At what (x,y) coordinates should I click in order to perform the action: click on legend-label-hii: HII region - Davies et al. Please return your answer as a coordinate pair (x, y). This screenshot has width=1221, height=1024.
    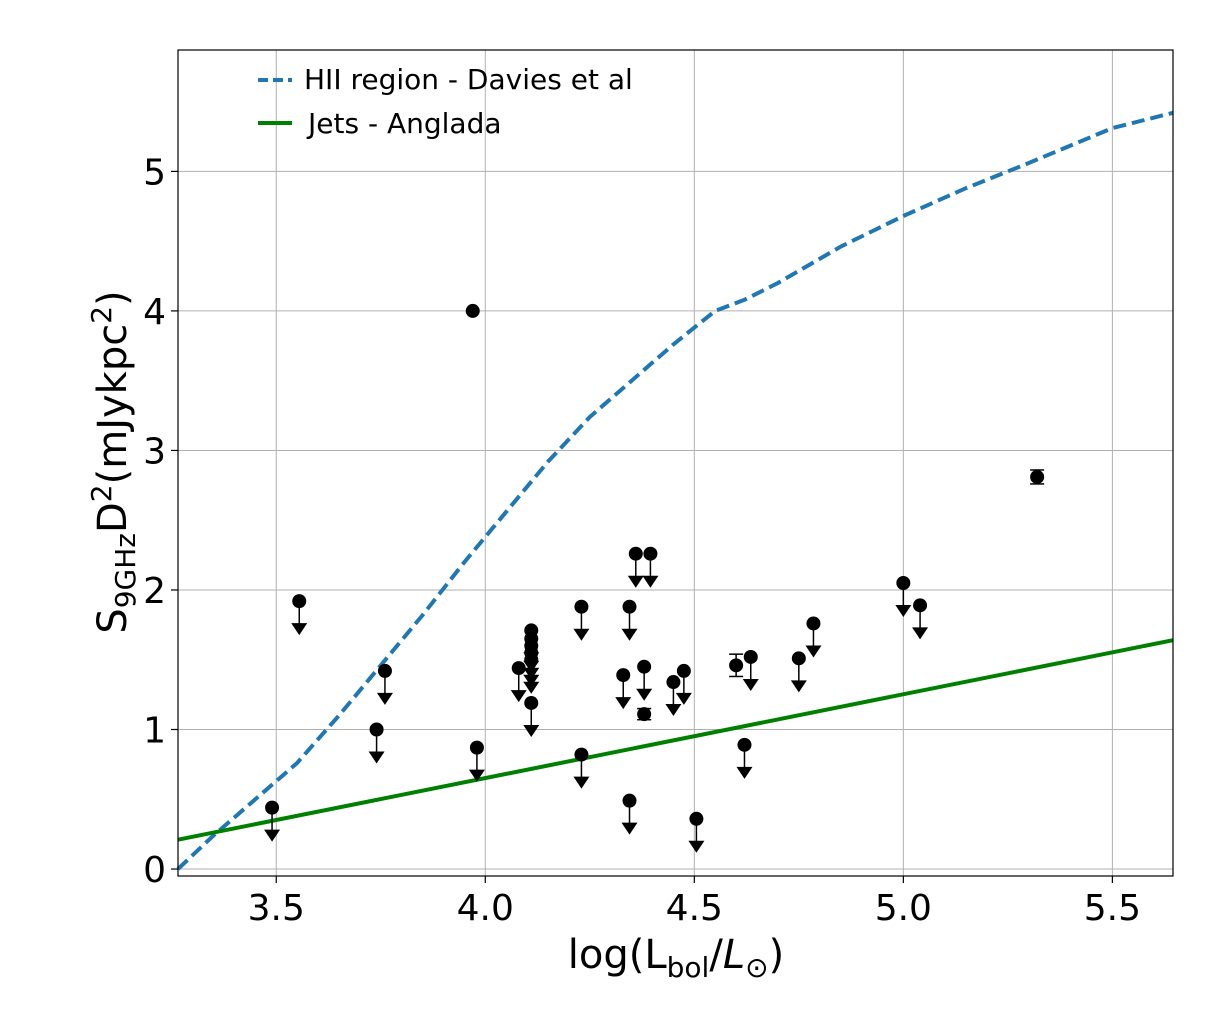
    Looking at the image, I should click on (468, 79).